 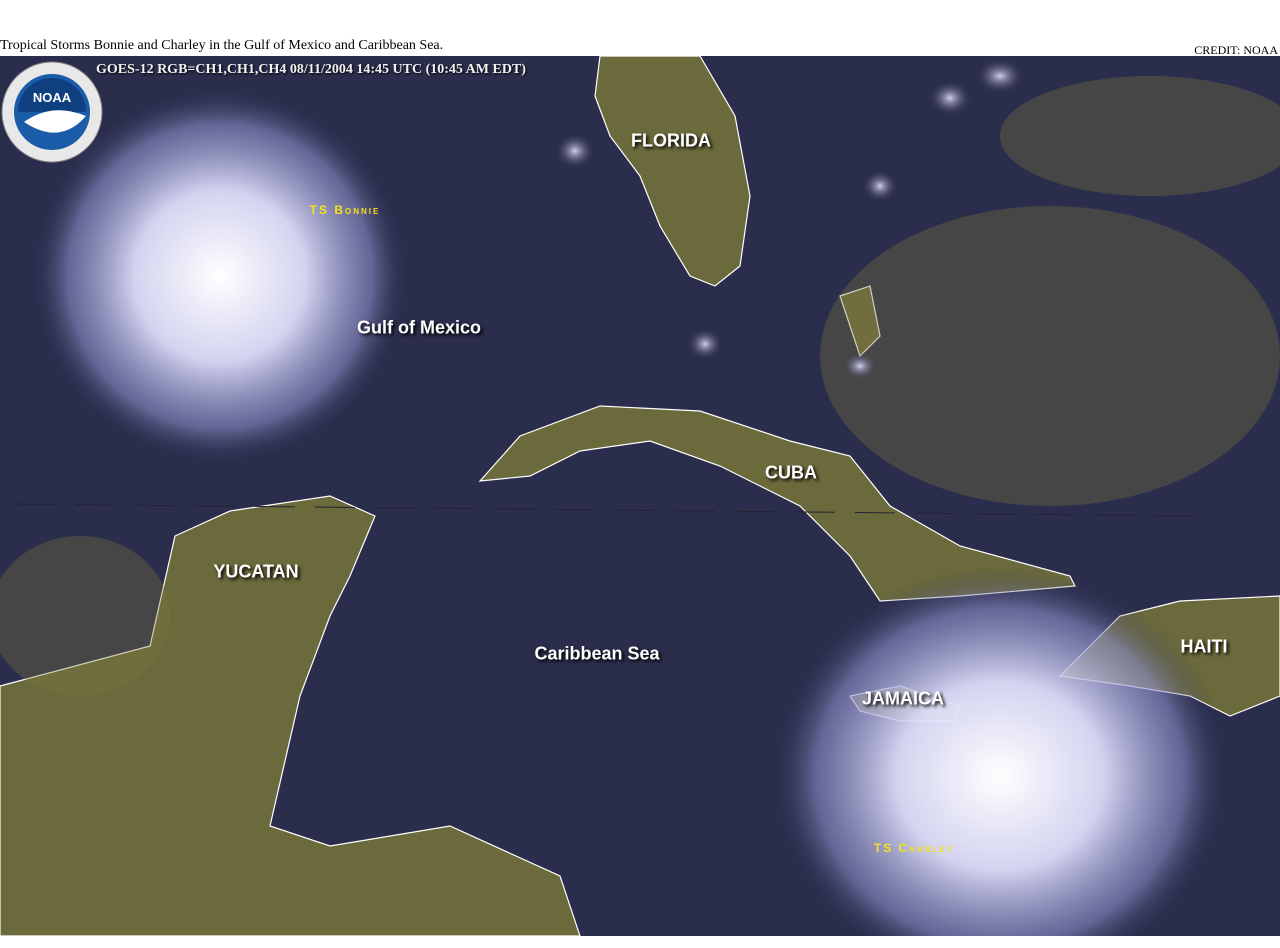 What do you see at coordinates (220, 276) in the screenshot?
I see `bonnie-cloud` at bounding box center [220, 276].